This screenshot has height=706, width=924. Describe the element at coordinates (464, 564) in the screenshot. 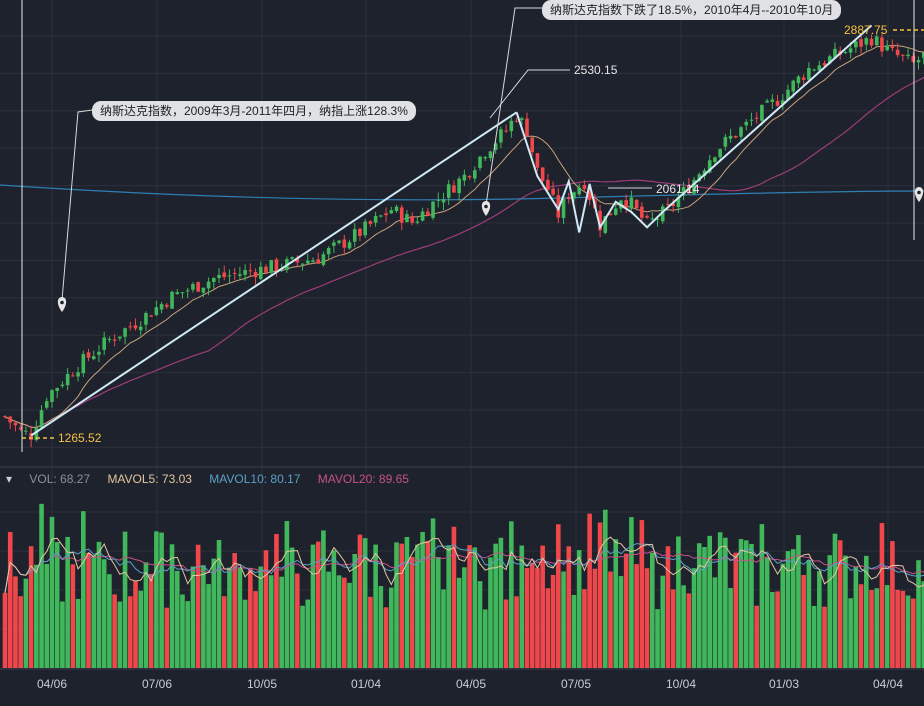

I see `mavol5-line` at that location.